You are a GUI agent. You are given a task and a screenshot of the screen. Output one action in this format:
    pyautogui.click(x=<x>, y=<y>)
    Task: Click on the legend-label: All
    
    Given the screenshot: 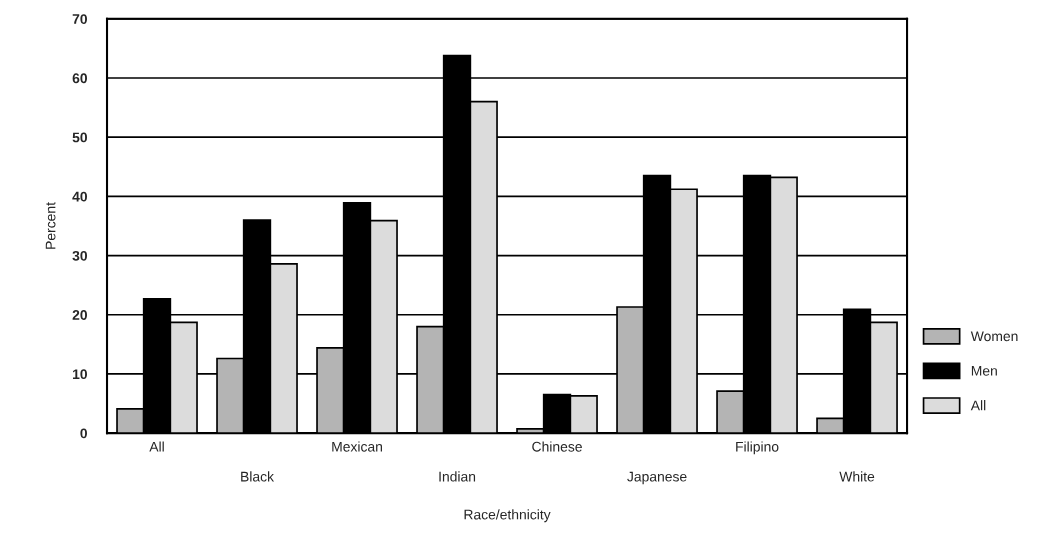 What is the action you would take?
    pyautogui.click(x=978, y=405)
    